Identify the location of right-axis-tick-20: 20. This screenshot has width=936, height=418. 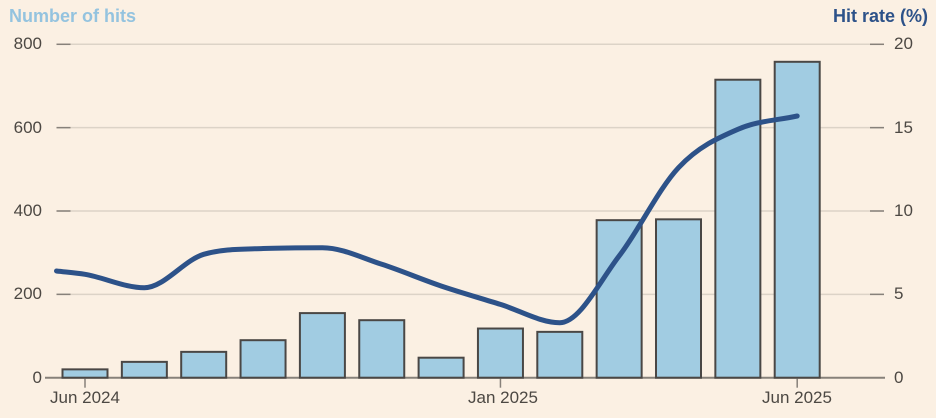
(903, 43).